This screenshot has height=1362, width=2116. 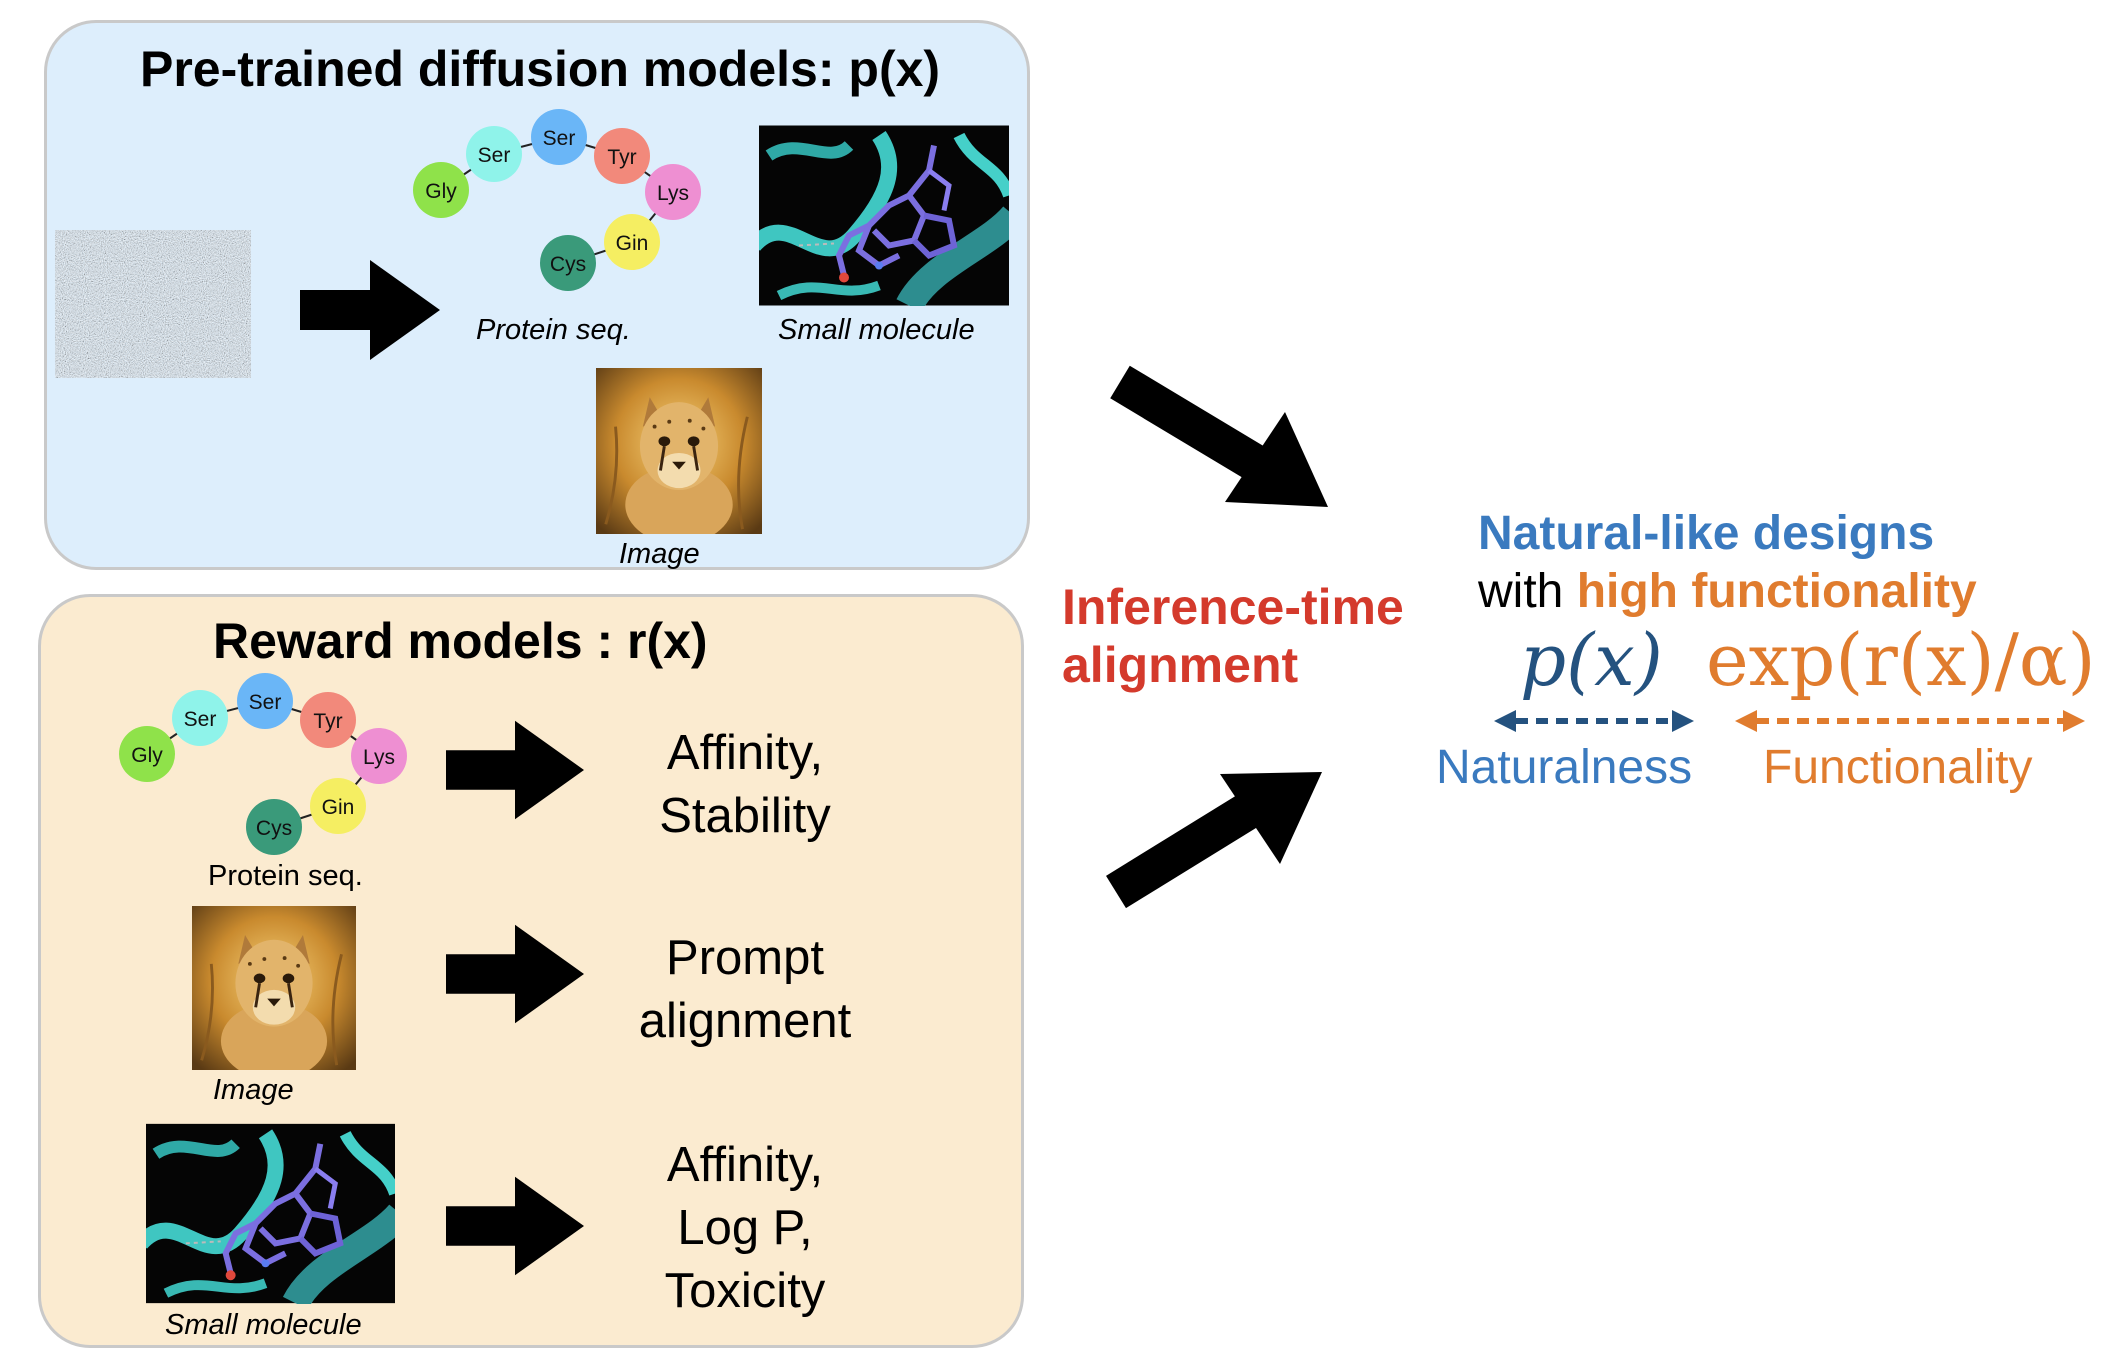 What do you see at coordinates (1901, 660) in the screenshot?
I see `formula-functionality-term: exp(r(x)/α)` at bounding box center [1901, 660].